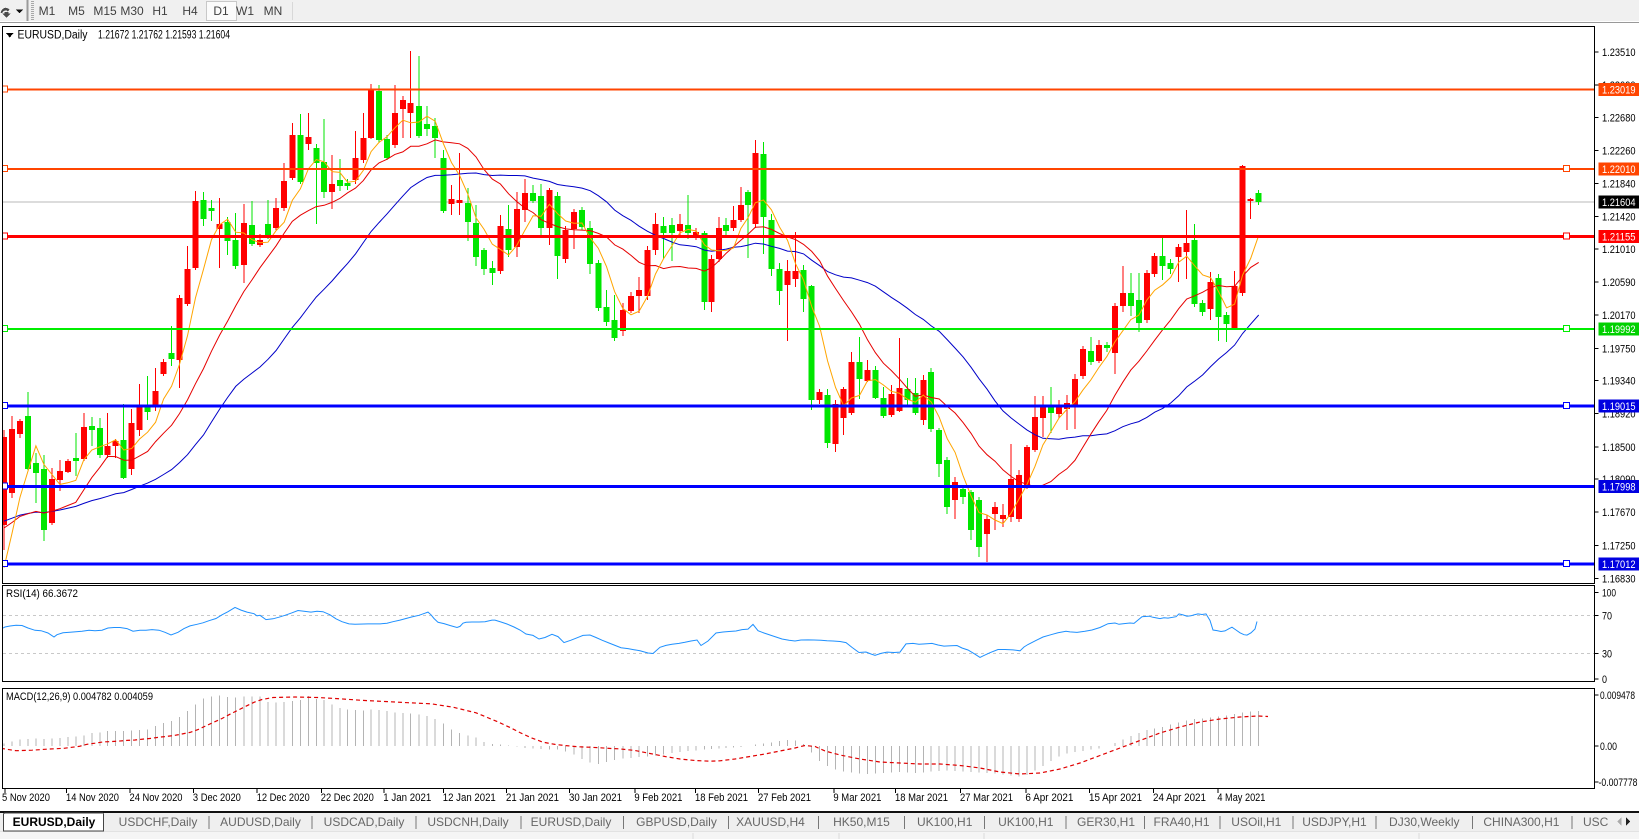 The image size is (1639, 839). I want to click on svg-text: H1, so click(160, 11).